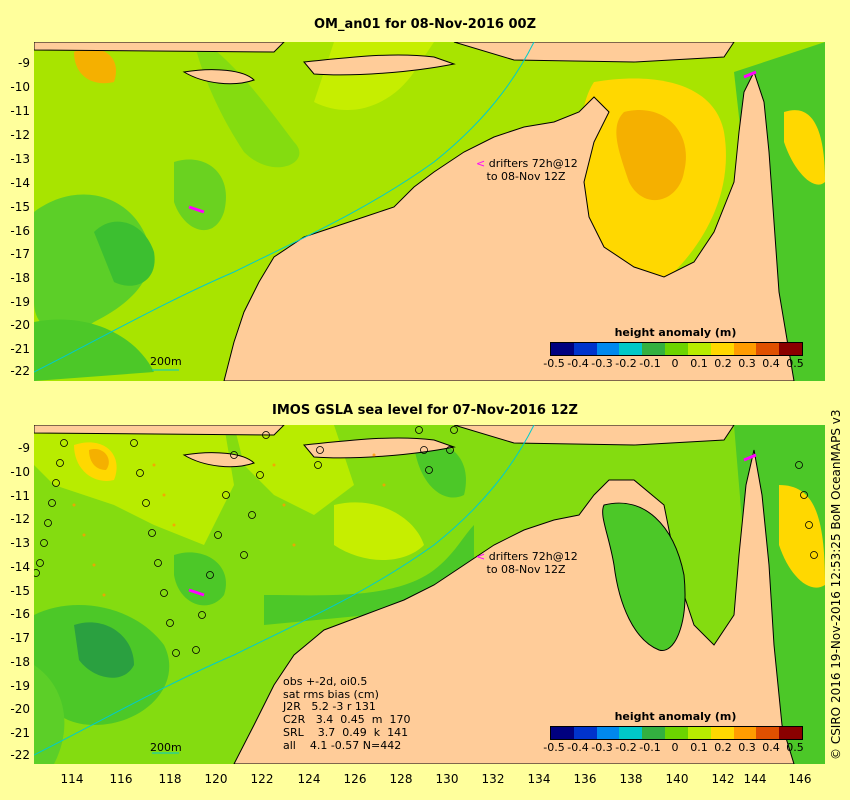  What do you see at coordinates (72, 779) in the screenshot?
I see `x-tick: 114` at bounding box center [72, 779].